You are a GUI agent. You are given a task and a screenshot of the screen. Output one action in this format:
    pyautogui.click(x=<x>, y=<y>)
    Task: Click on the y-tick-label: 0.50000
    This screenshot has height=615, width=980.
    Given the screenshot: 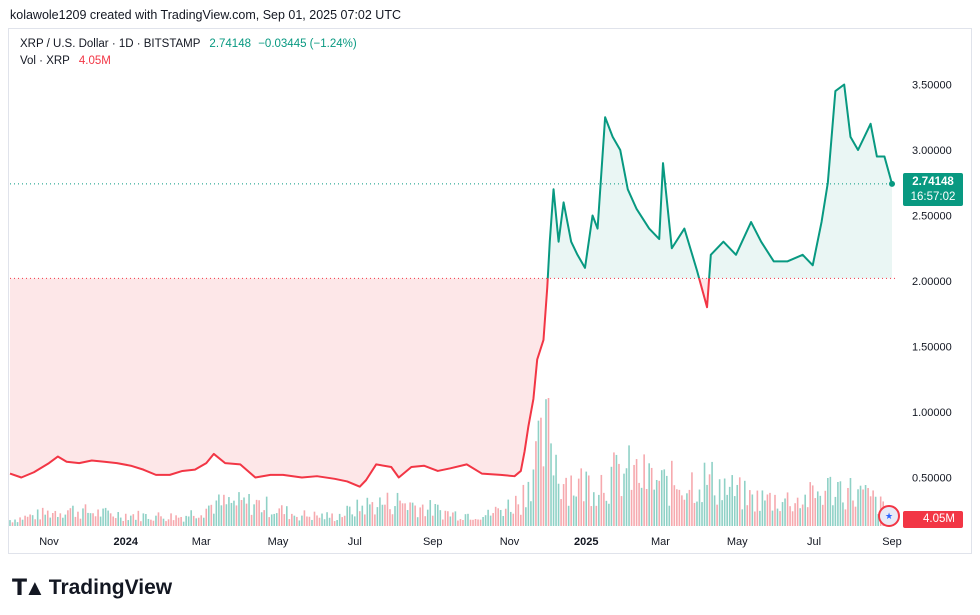 What is the action you would take?
    pyautogui.click(x=932, y=479)
    